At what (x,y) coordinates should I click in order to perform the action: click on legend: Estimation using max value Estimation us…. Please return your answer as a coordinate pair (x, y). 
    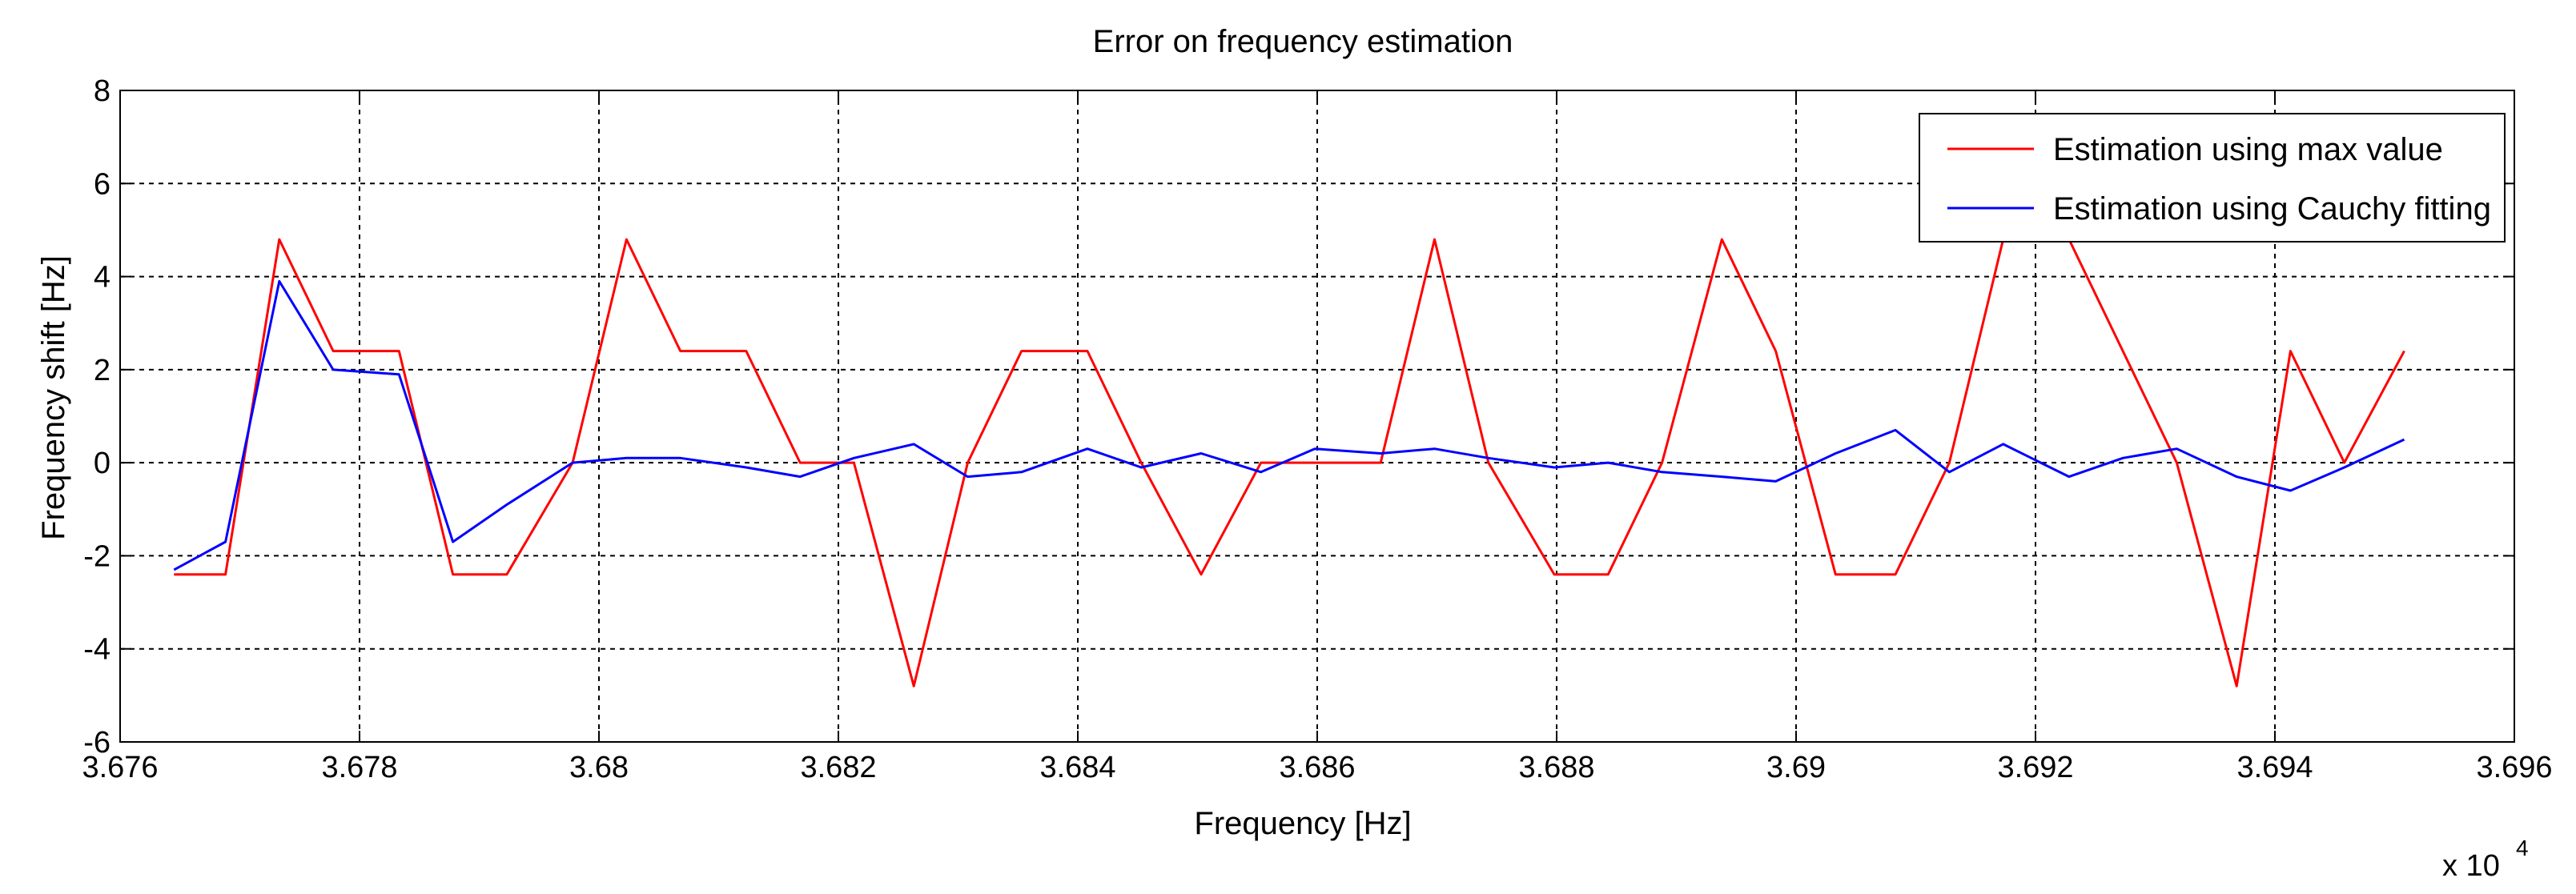
    Looking at the image, I should click on (2212, 178).